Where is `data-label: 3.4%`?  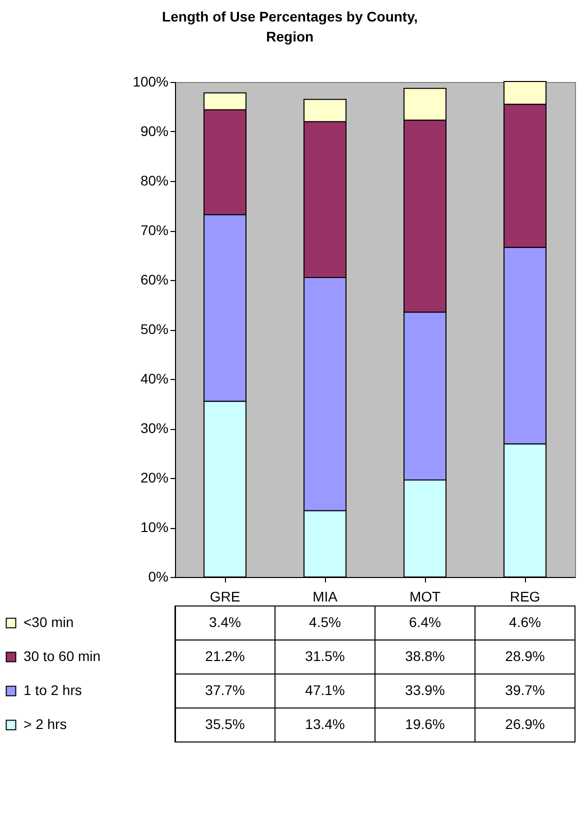
data-label: 3.4% is located at coordinates (225, 622).